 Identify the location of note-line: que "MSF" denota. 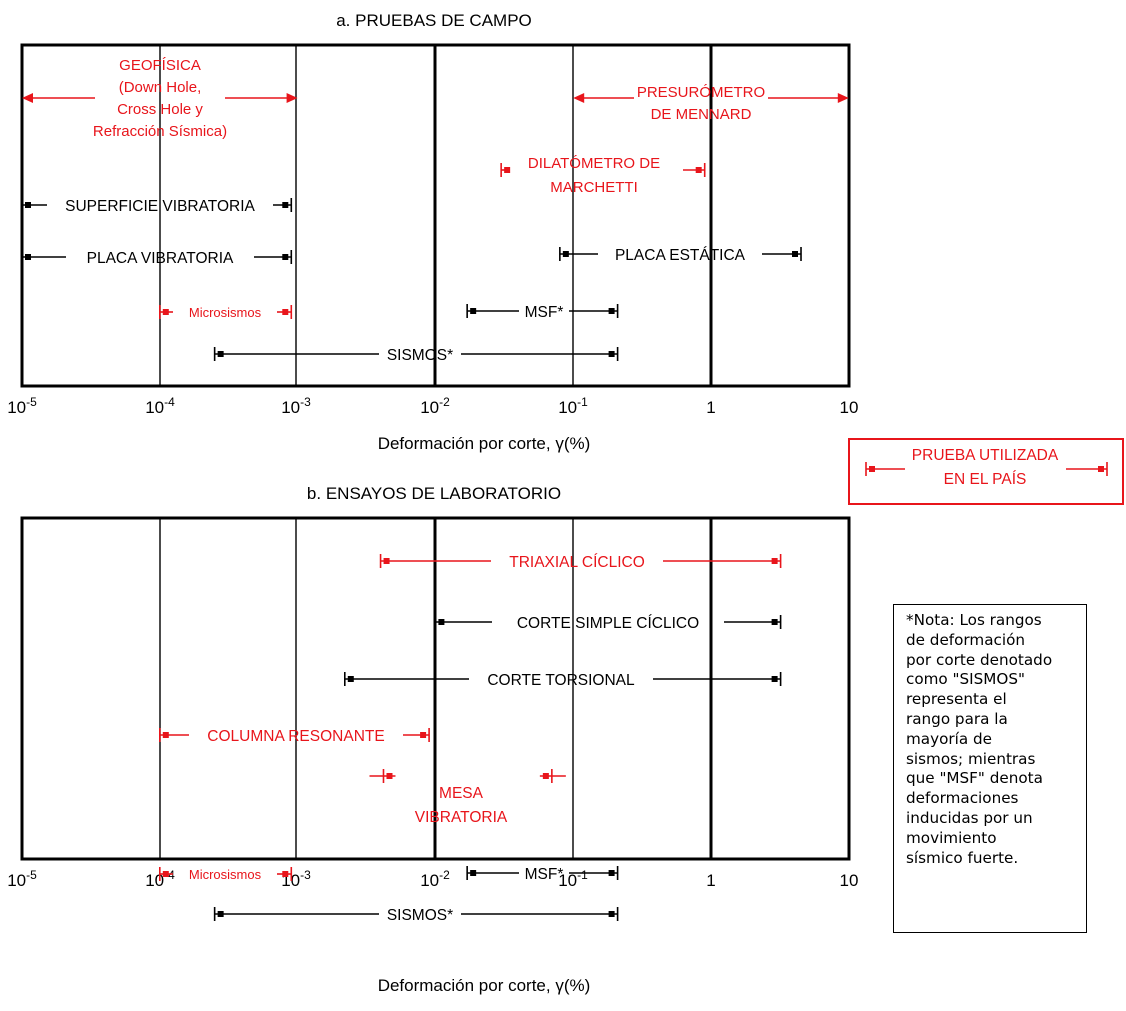
(974, 778).